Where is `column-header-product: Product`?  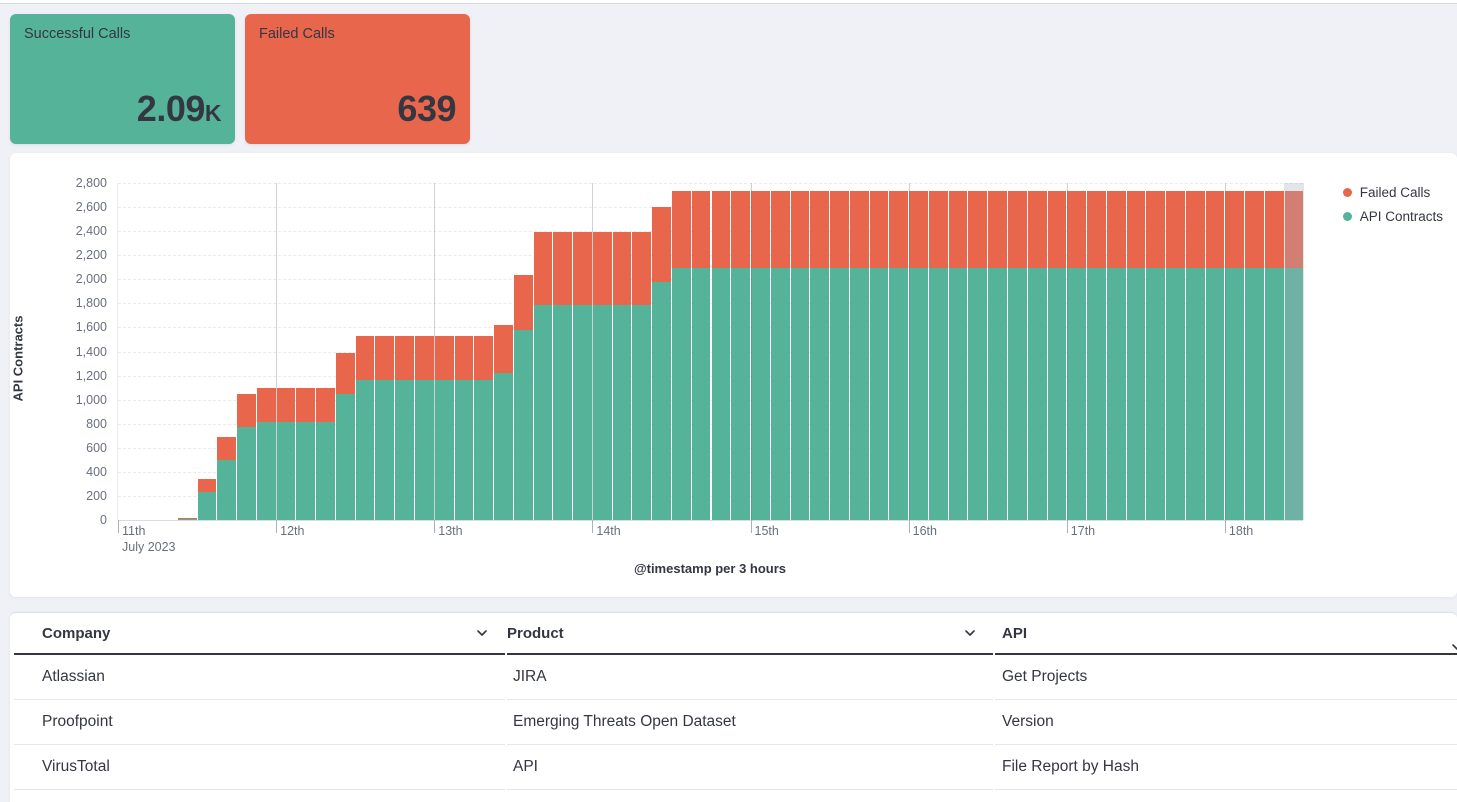 column-header-product: Product is located at coordinates (750, 634).